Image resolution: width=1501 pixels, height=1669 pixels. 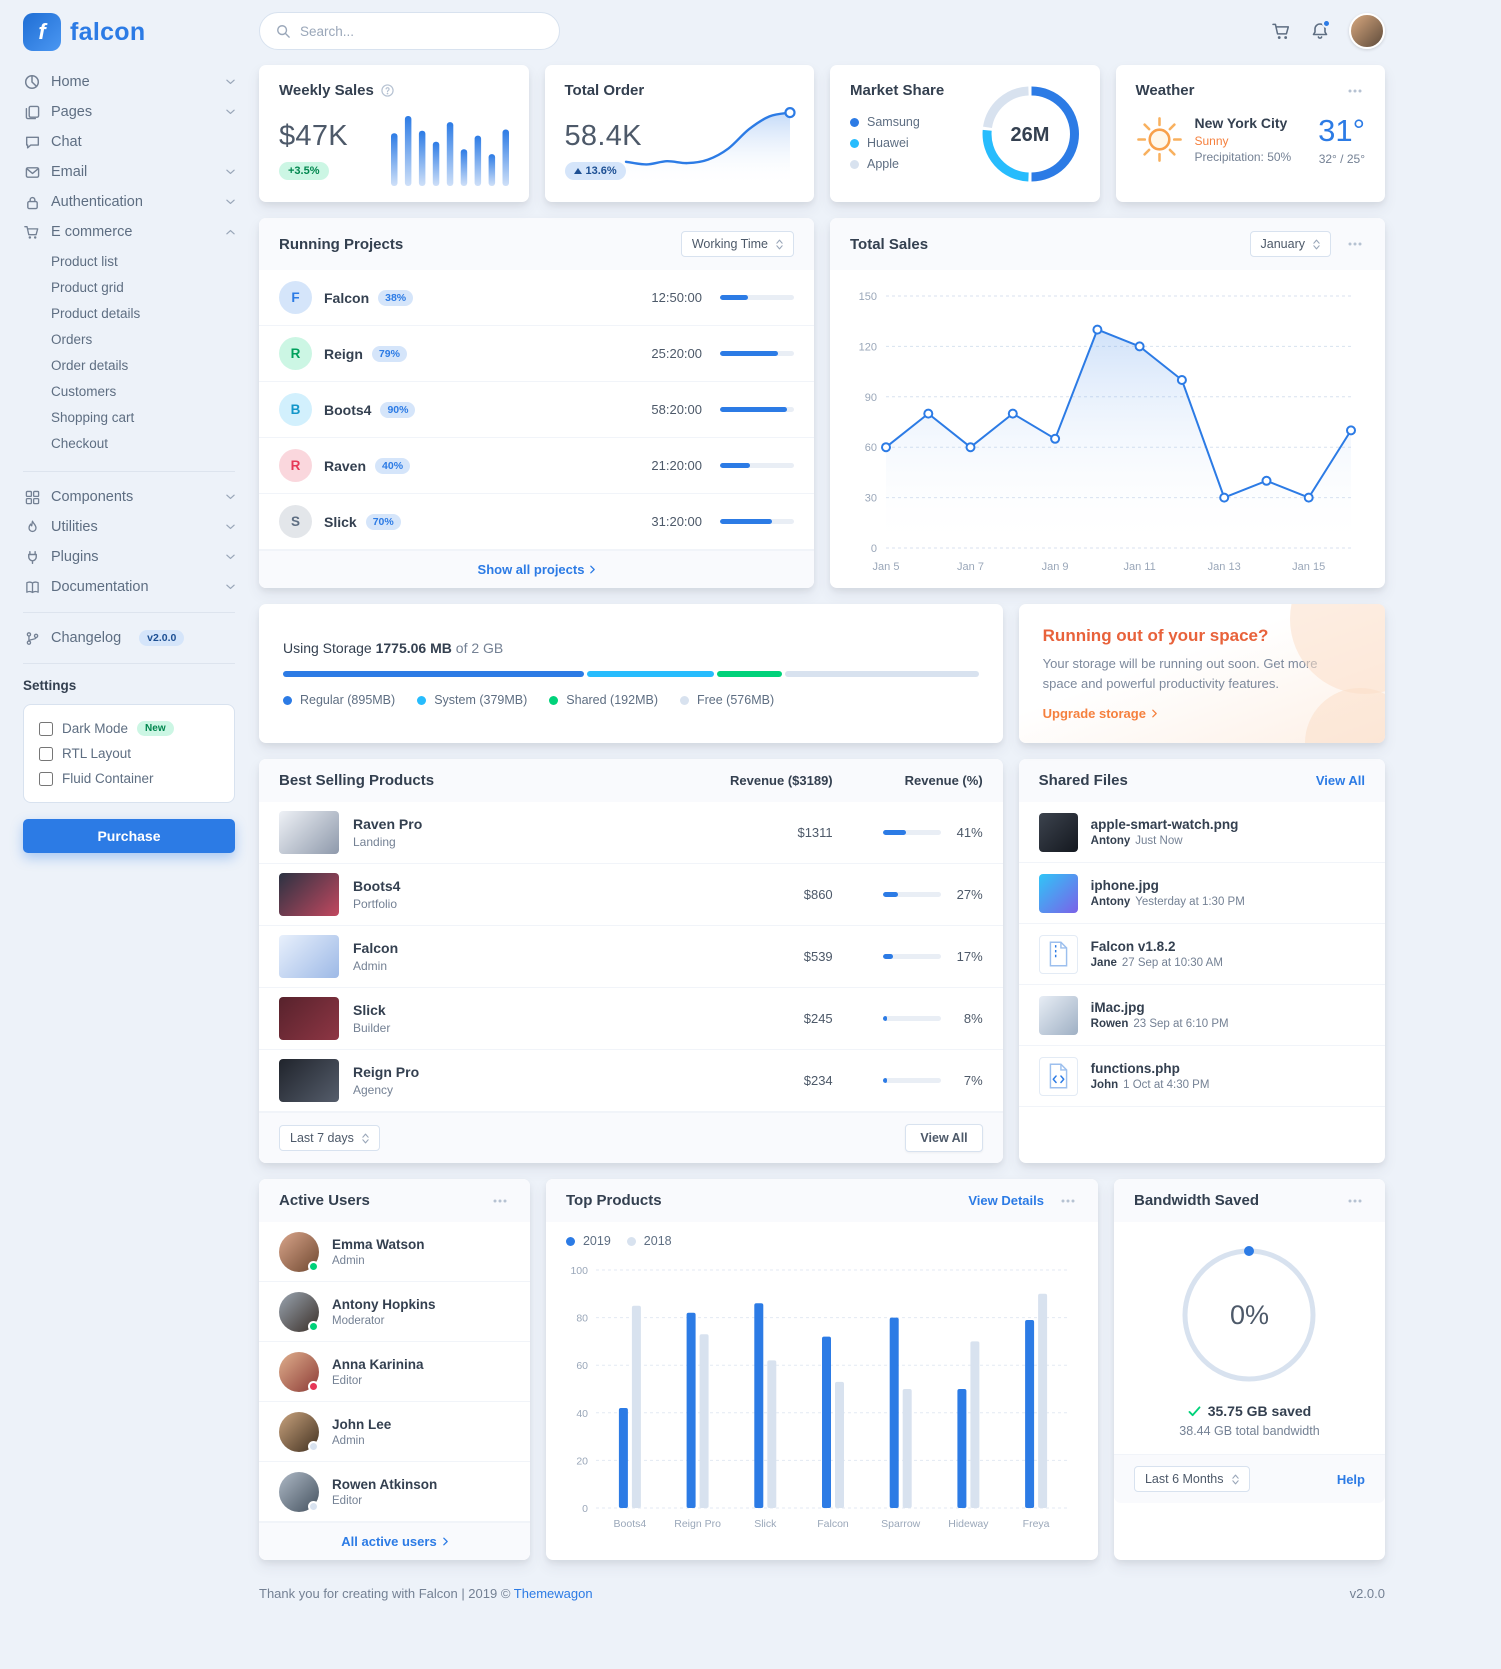 I want to click on sidebar-item-e-commerce: E commerce, so click(x=129, y=232).